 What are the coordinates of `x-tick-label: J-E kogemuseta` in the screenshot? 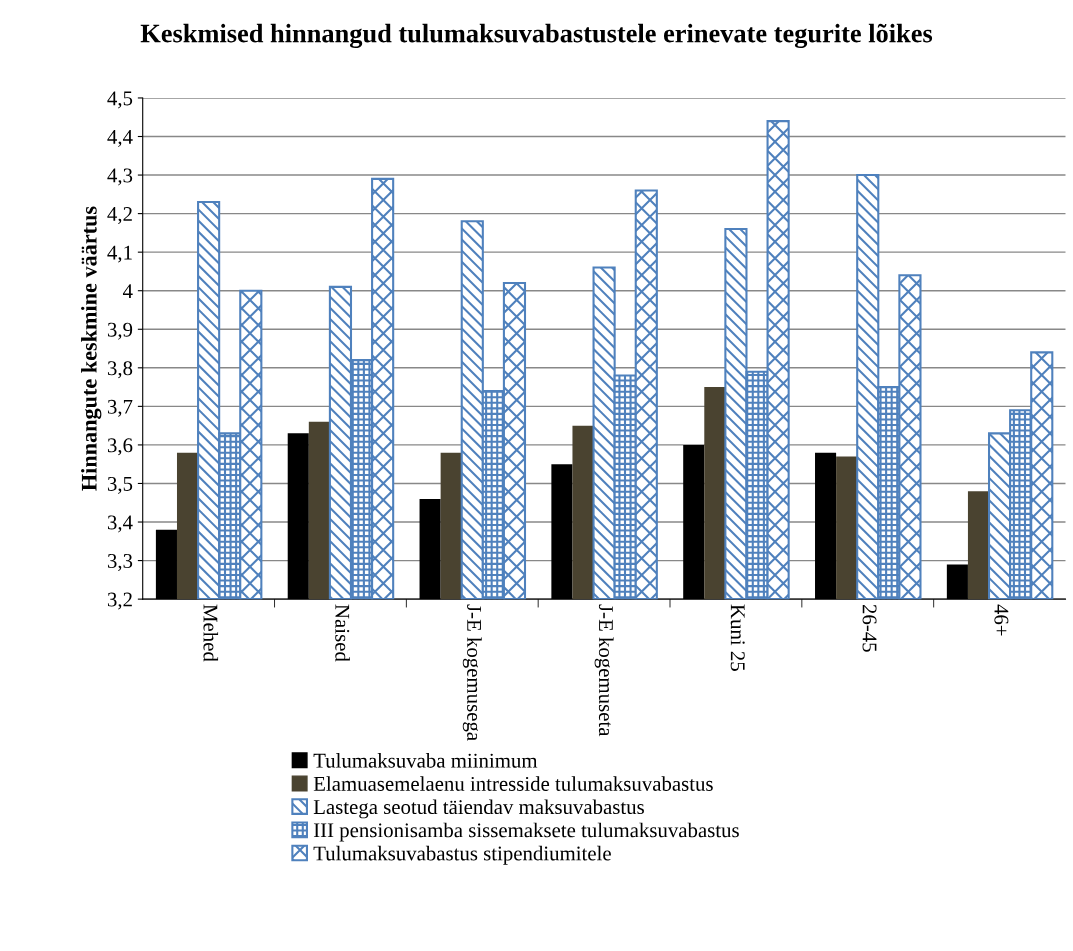 It's located at (604, 670).